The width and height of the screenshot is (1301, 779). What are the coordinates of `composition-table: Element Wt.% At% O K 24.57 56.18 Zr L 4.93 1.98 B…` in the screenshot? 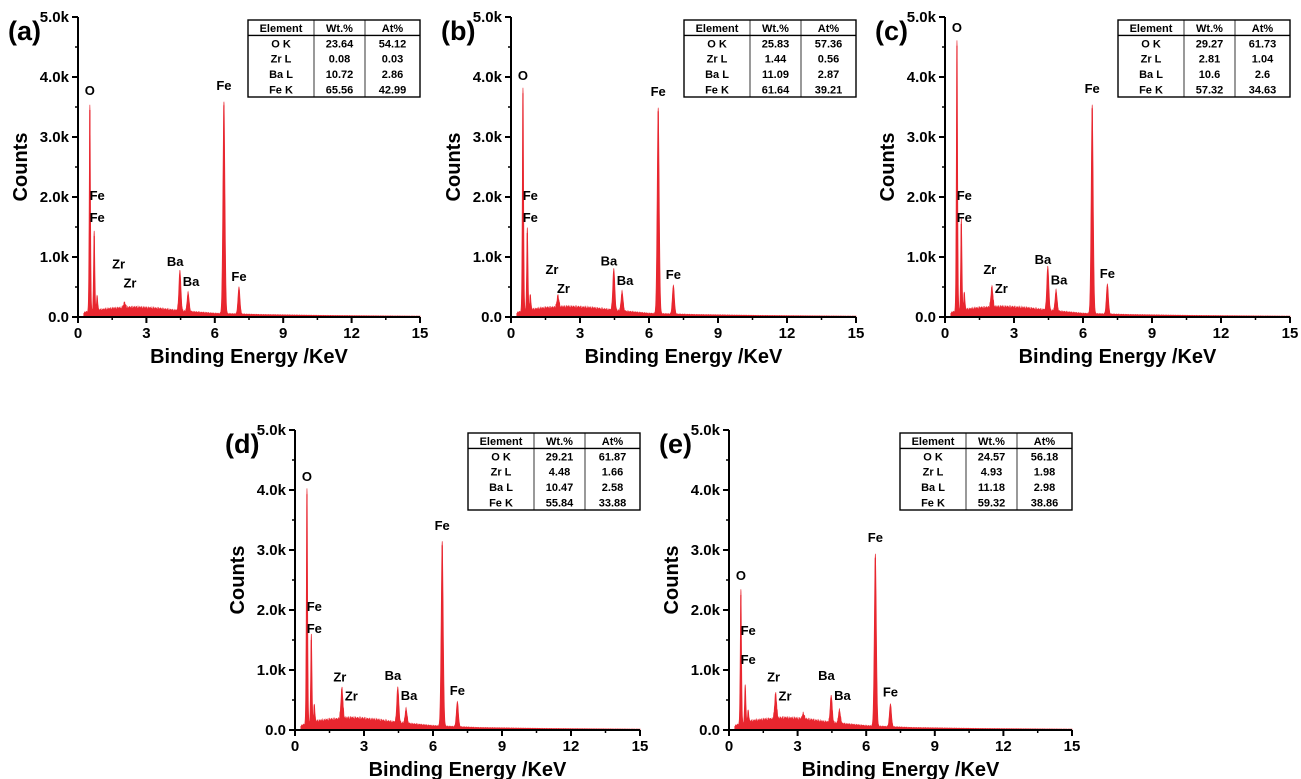 It's located at (986, 471).